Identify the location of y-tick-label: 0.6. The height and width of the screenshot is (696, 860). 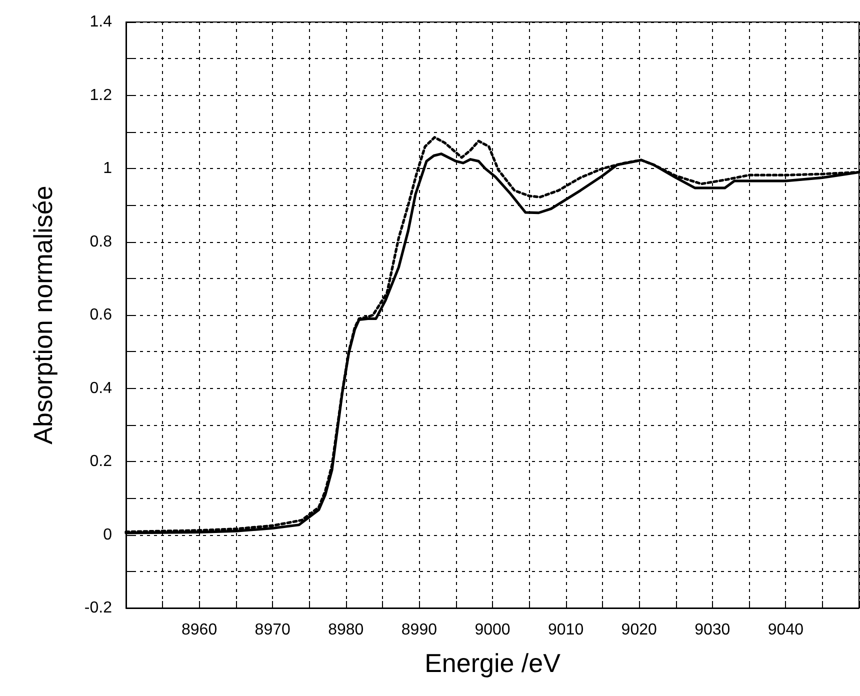
(101, 315).